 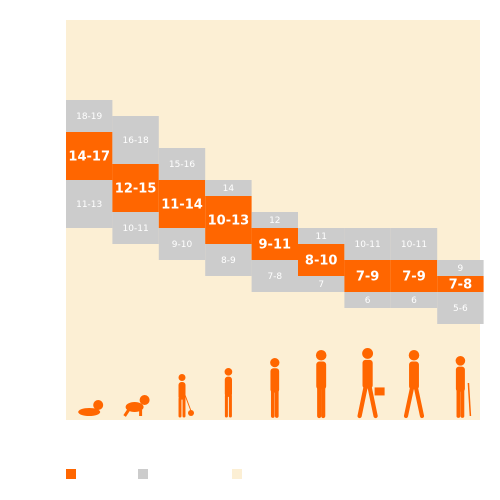 What do you see at coordinates (186, 396) in the screenshot?
I see `toddler-icon` at bounding box center [186, 396].